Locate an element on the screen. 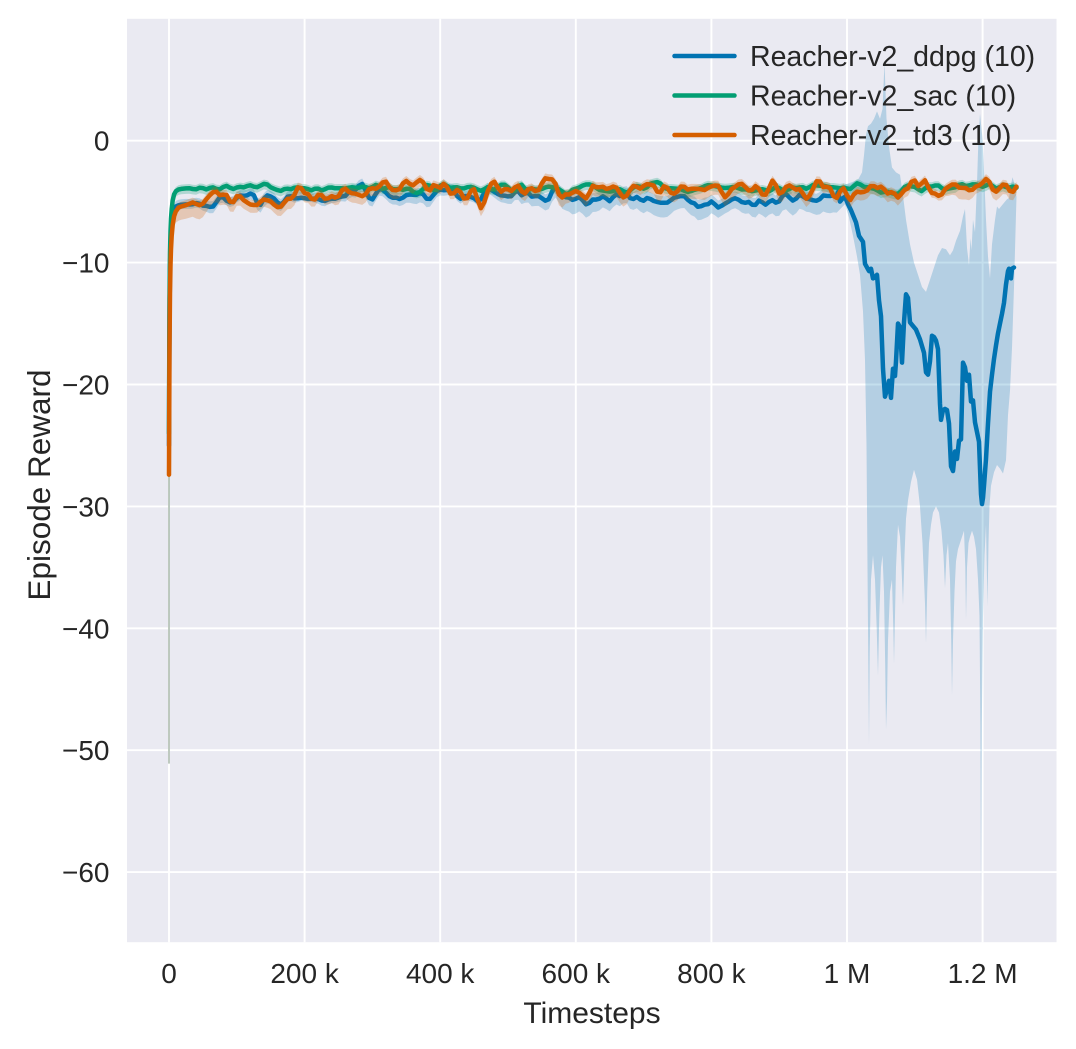 The image size is (1076, 1049). svg-text: −20 is located at coordinates (86, 385).